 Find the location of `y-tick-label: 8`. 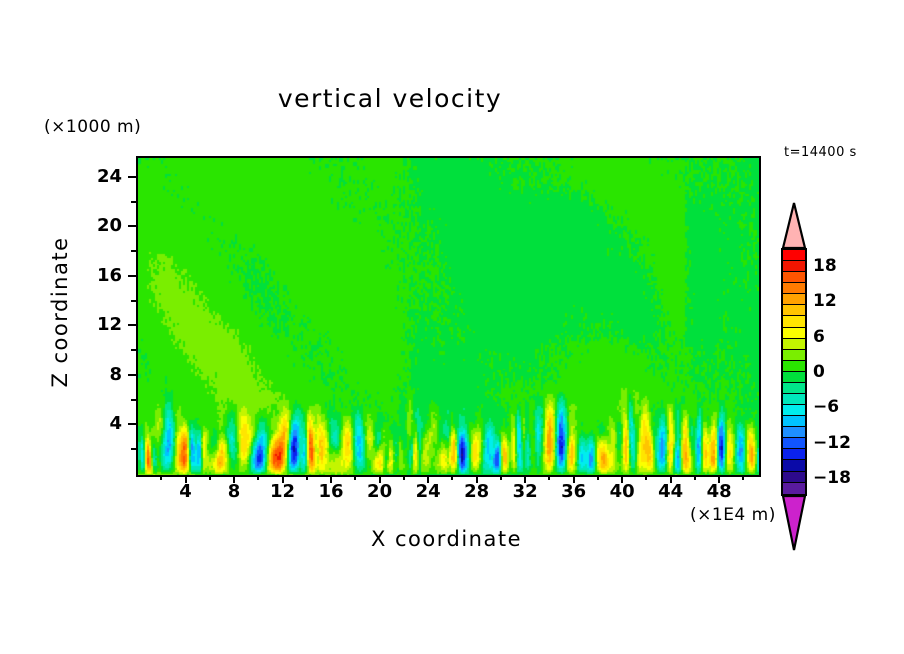

y-tick-label: 8 is located at coordinates (115, 374).